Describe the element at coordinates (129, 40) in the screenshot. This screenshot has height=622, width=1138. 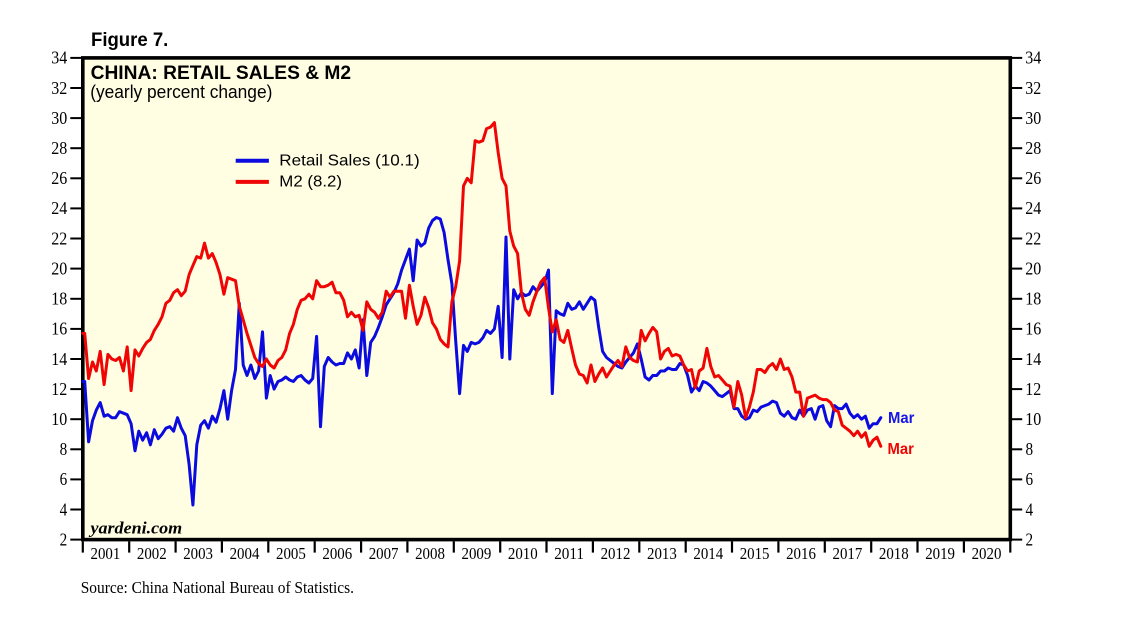
I see `svg-text: Figure 7.` at that location.